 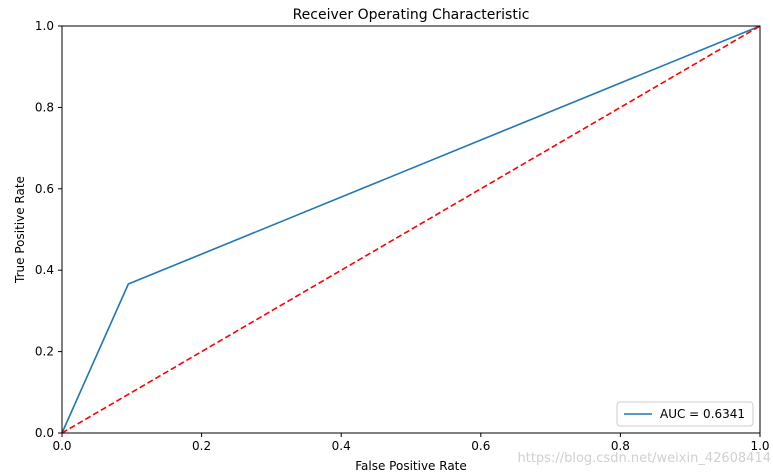 I want to click on y-tick-label: 0.6, so click(x=44, y=189).